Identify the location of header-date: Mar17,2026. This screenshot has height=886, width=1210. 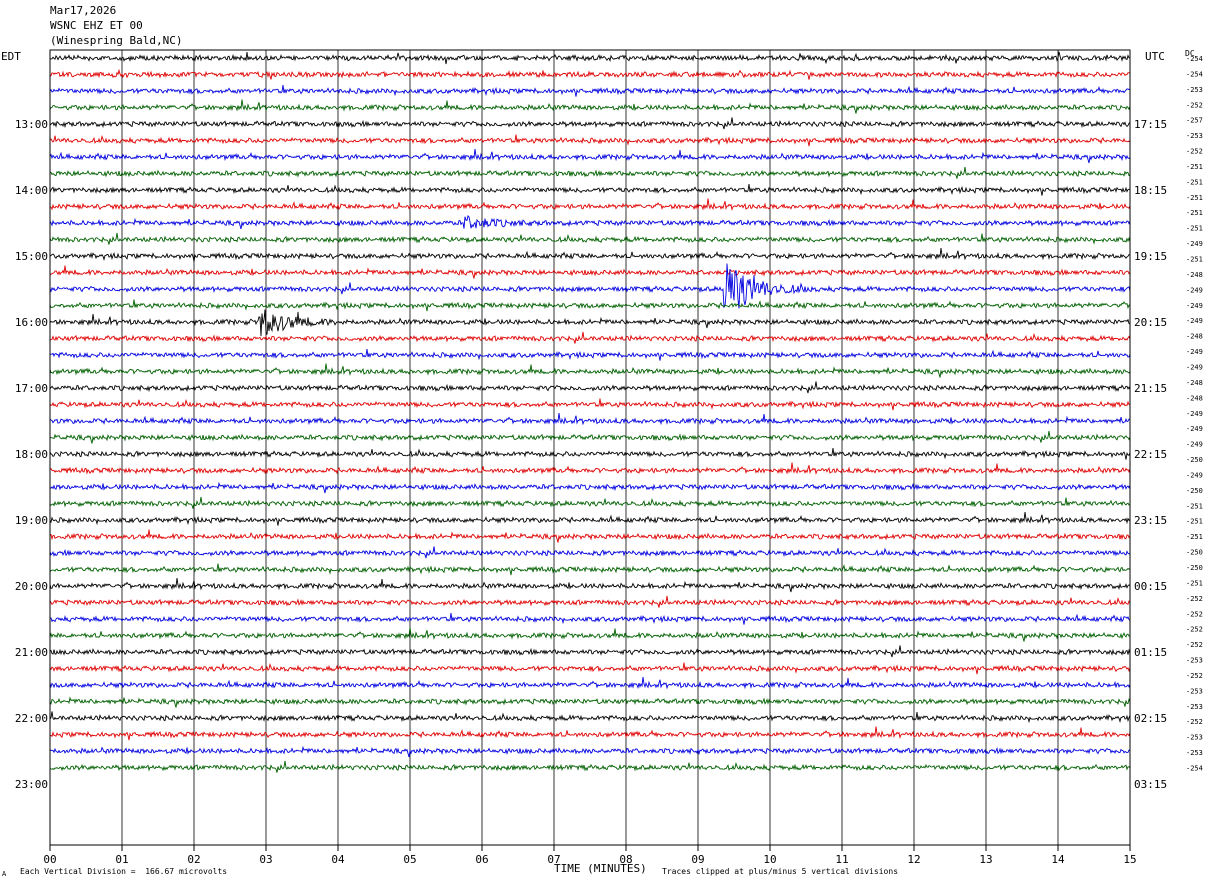
(83, 10).